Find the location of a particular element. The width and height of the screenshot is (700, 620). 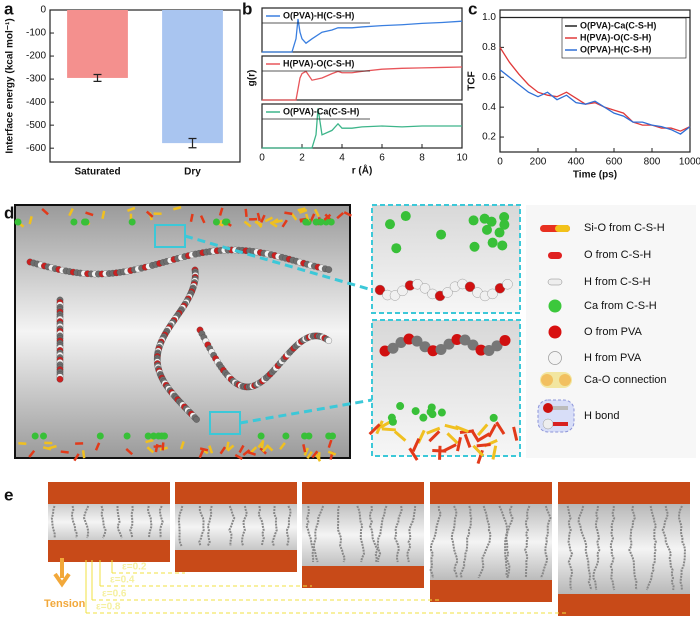

tension-arrow is located at coordinates (62, 573).